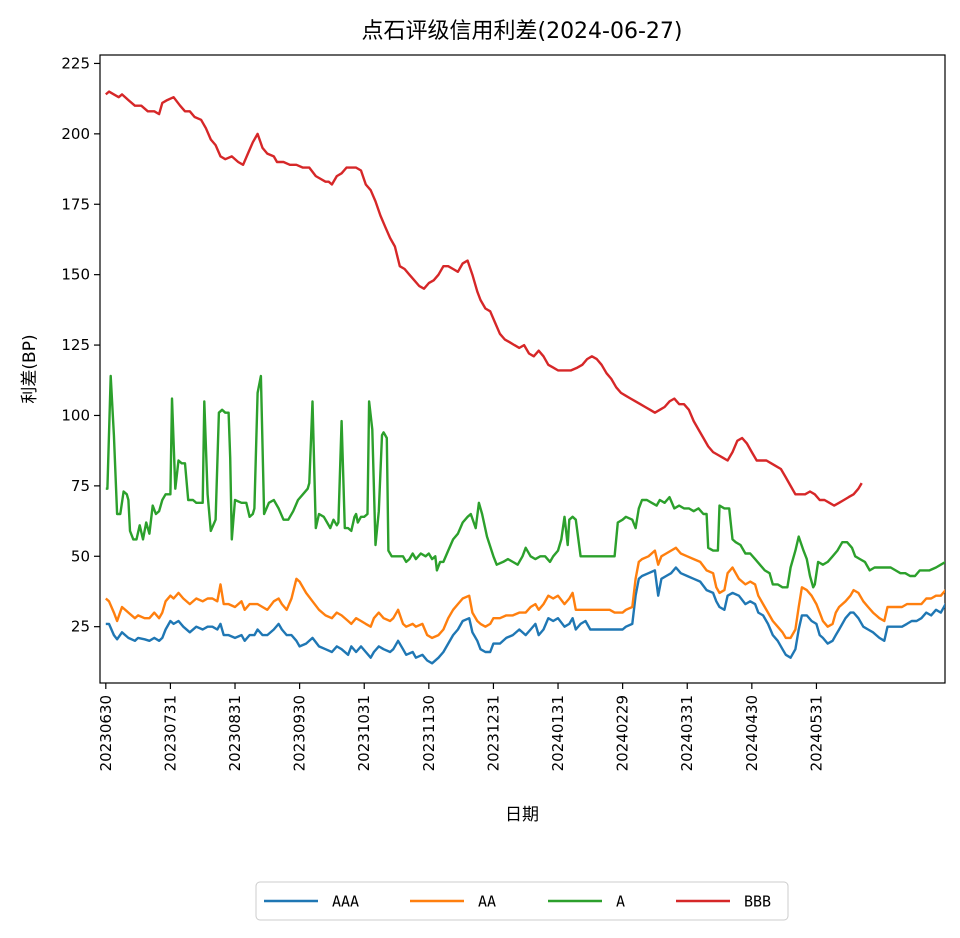 The width and height of the screenshot is (960, 938). I want to click on y-tick-label: 100, so click(75, 415).